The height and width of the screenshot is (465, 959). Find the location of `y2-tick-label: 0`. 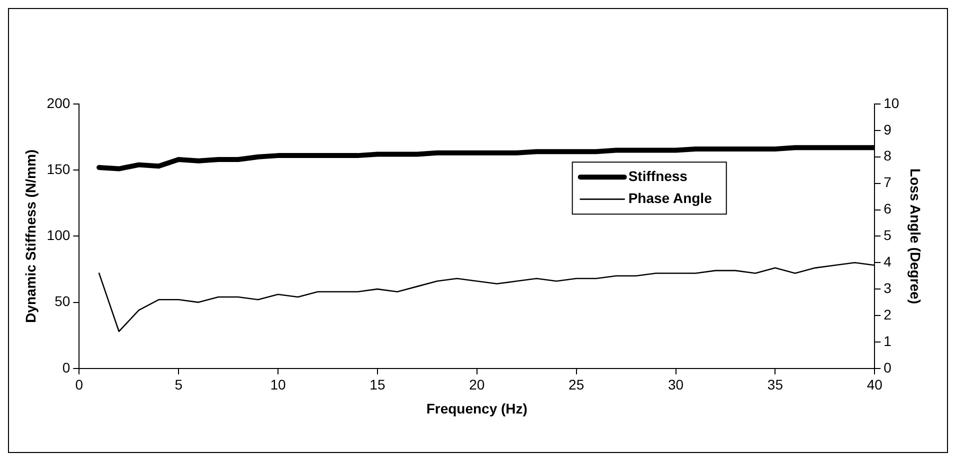

y2-tick-label: 0 is located at coordinates (888, 367).